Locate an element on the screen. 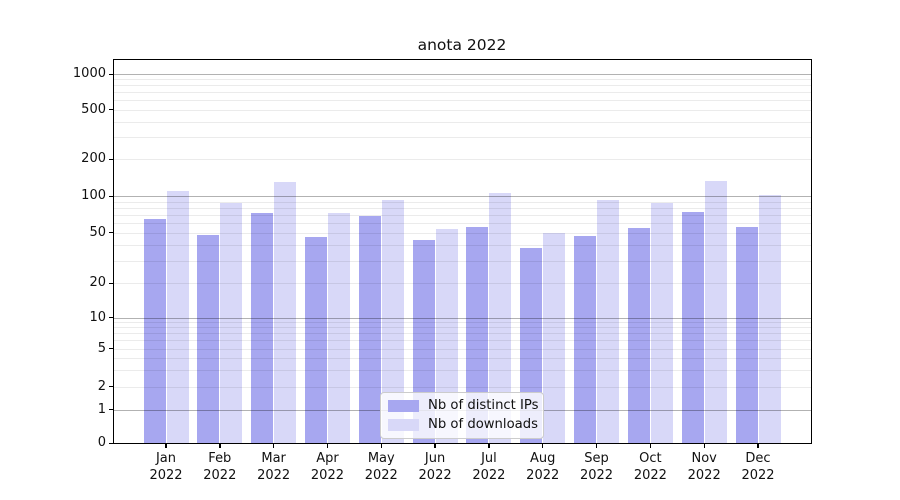  bar-downloads-dec is located at coordinates (769, 319).